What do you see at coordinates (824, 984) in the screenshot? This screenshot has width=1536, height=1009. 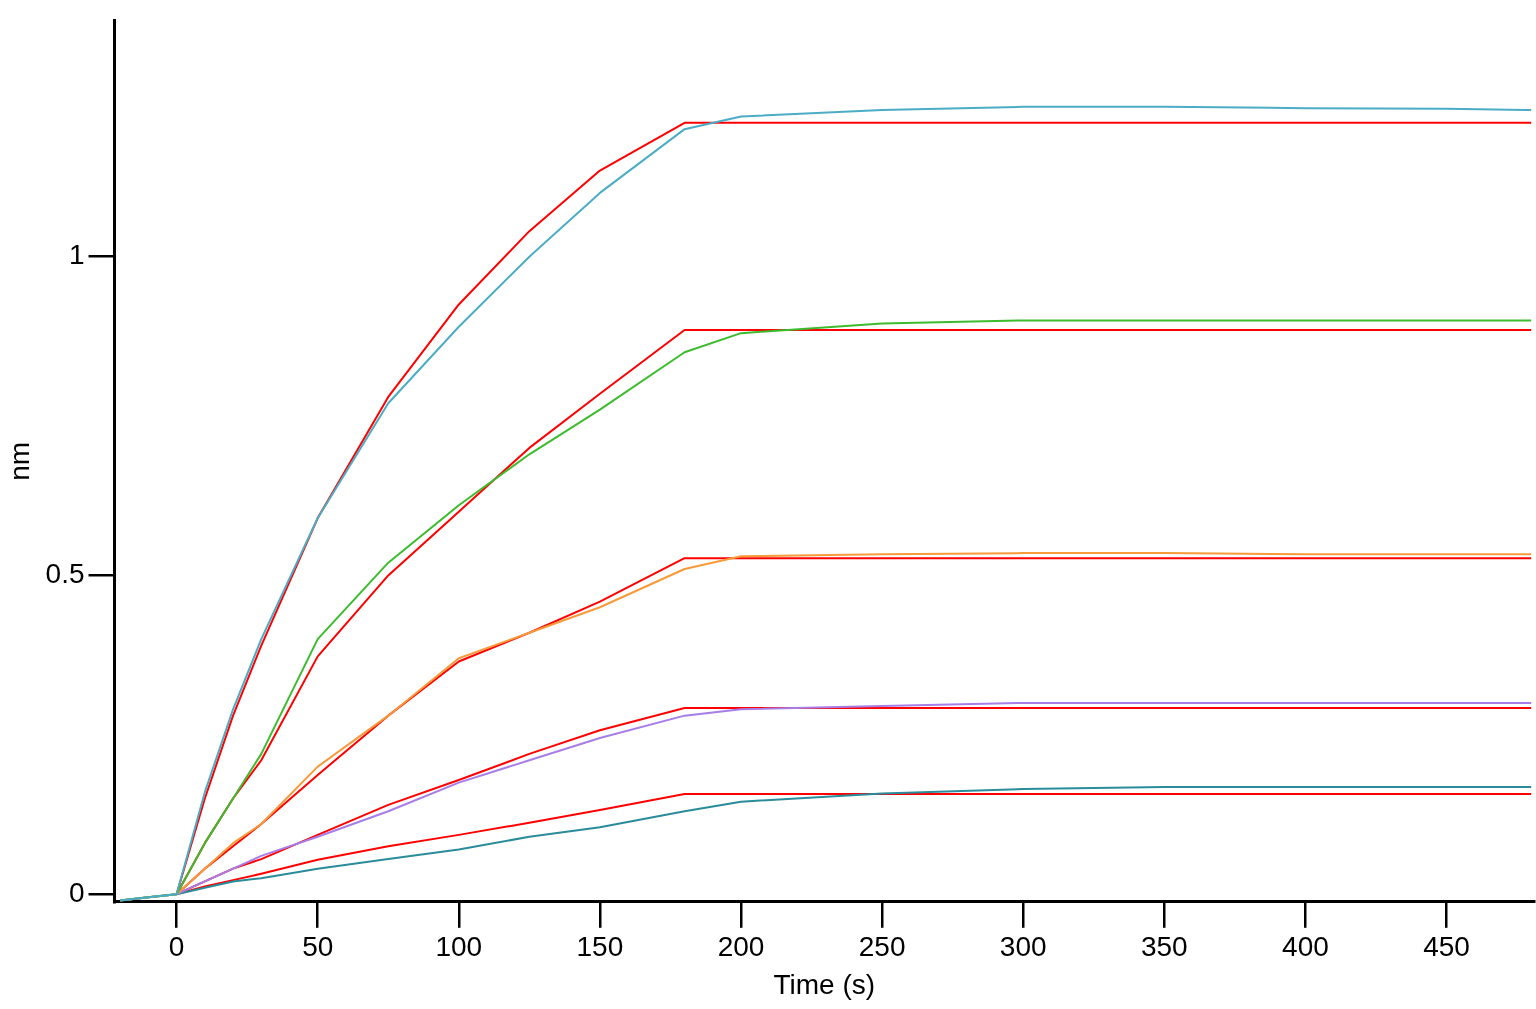 I see `x-axis-title: Time (s)` at bounding box center [824, 984].